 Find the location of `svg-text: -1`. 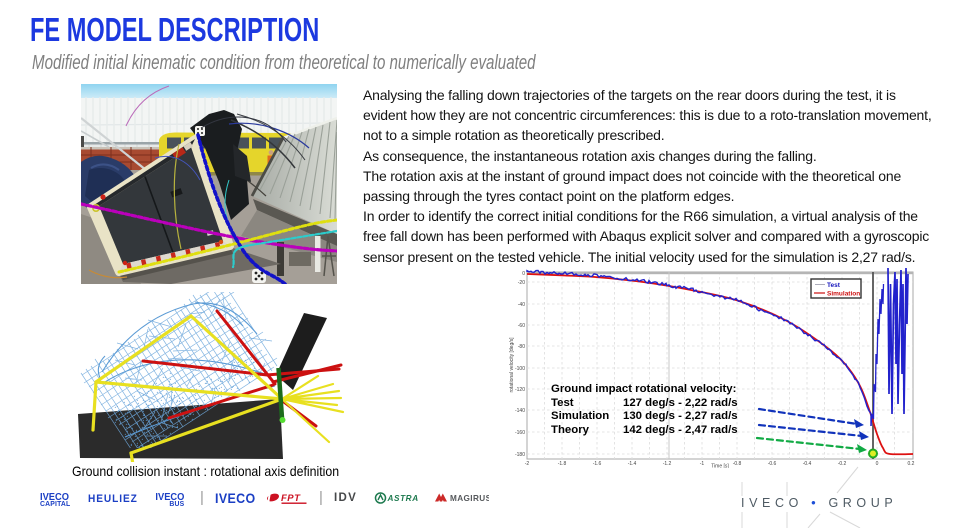

svg-text: -1 is located at coordinates (702, 464).